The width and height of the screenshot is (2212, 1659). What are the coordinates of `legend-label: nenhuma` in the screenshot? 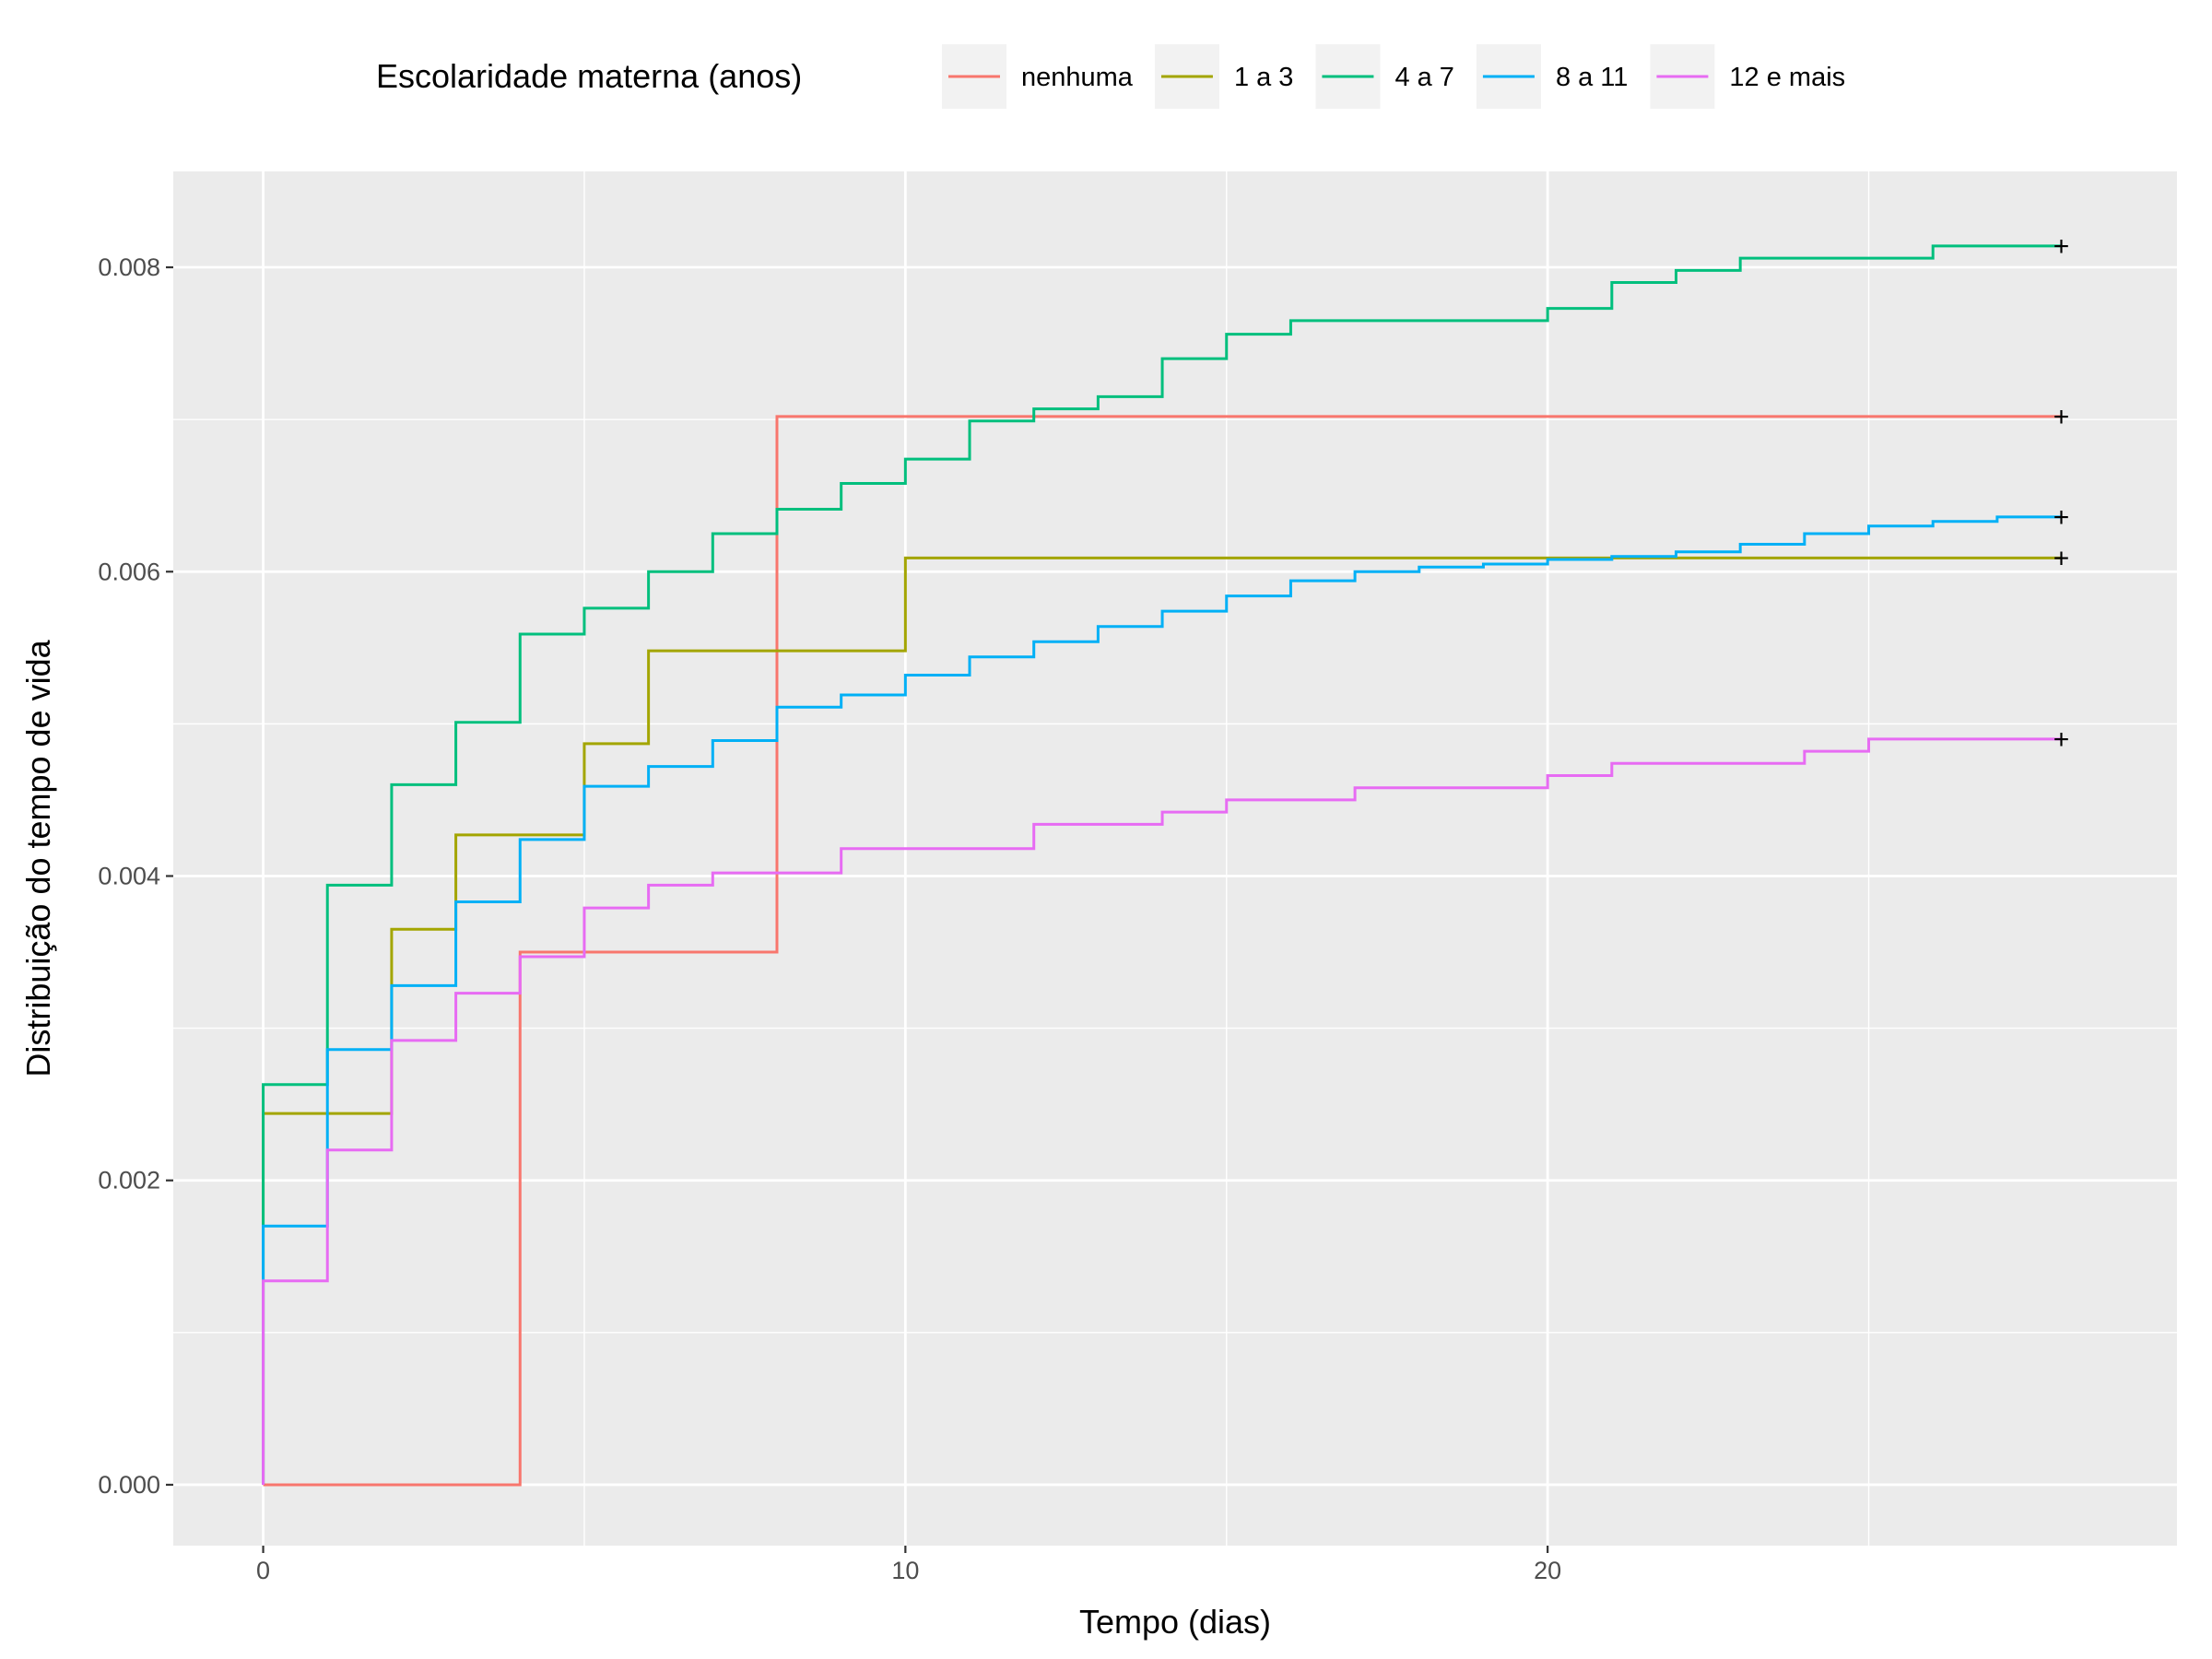 It's located at (1077, 77).